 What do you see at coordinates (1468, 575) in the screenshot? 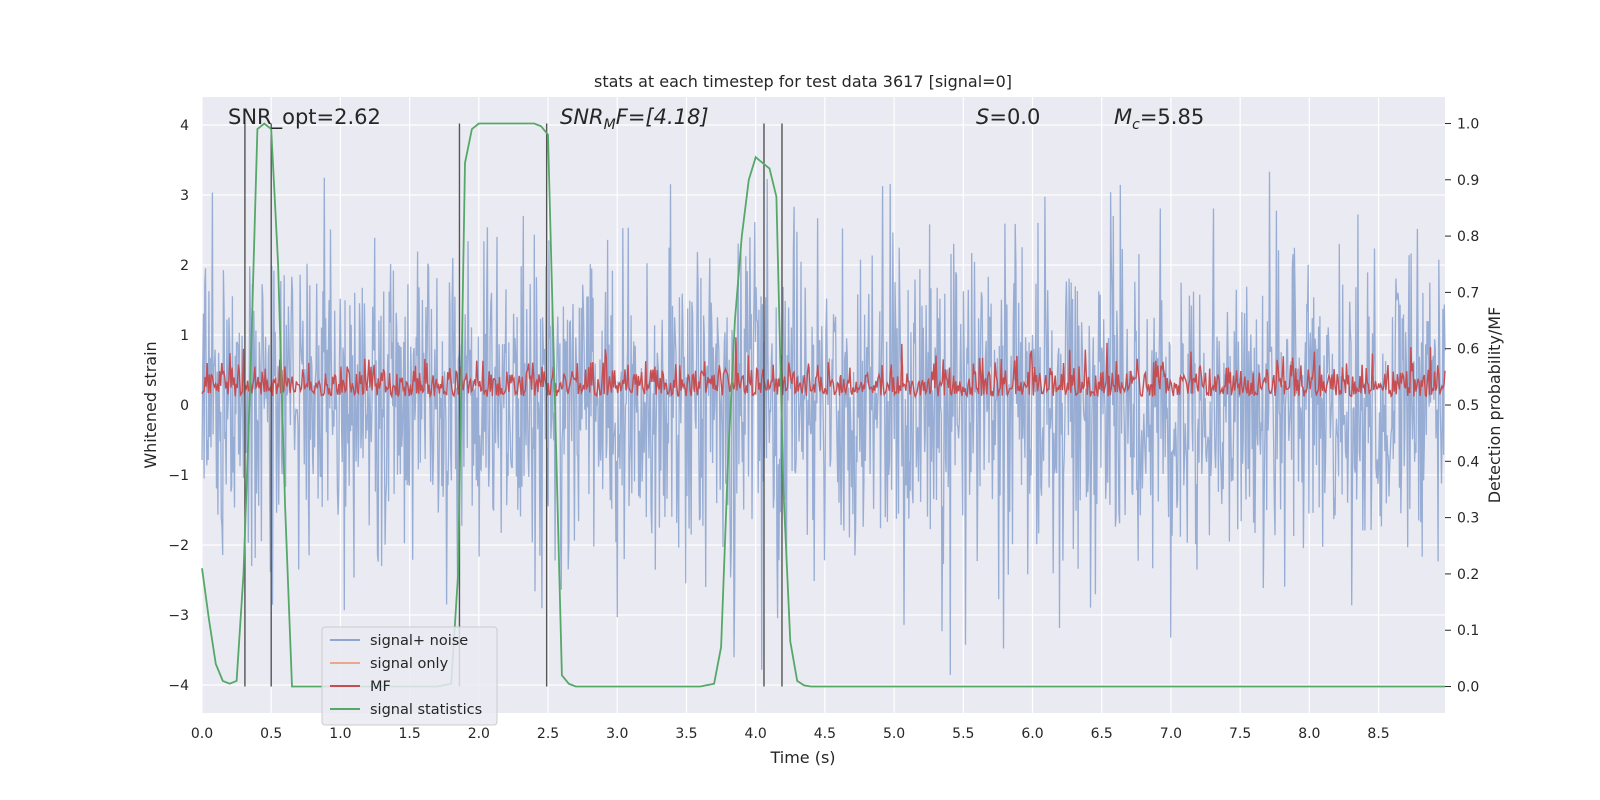
I see `y2-tick-label: 0.2` at bounding box center [1468, 575].